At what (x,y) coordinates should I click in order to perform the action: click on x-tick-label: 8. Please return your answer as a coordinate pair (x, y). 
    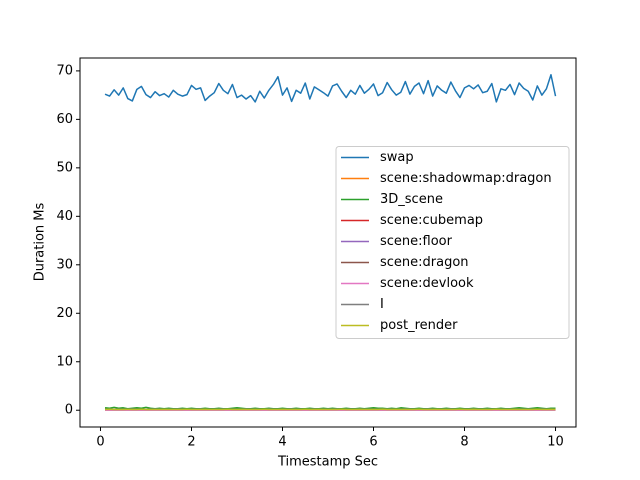
    Looking at the image, I should click on (464, 442).